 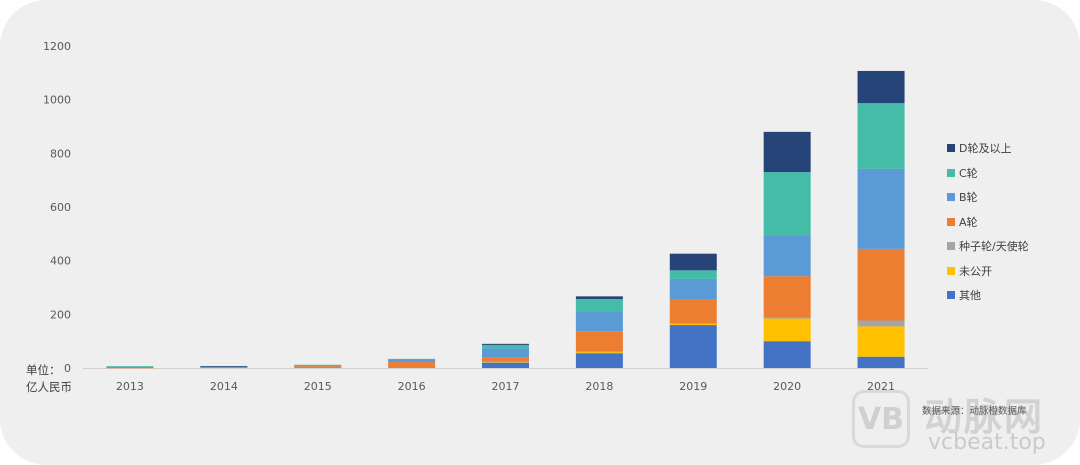 I want to click on x-tick-label: 2018, so click(x=599, y=386).